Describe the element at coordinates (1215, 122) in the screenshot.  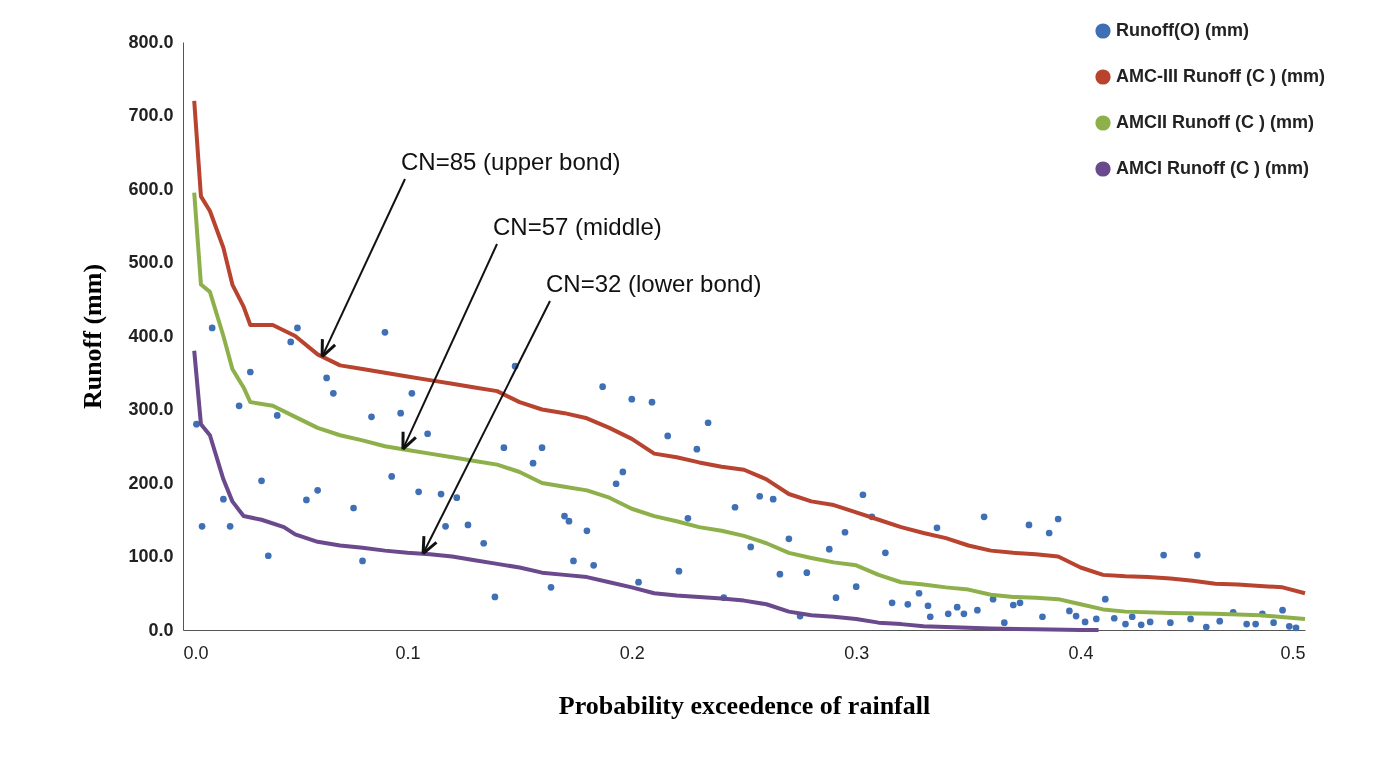
I see `legend-label: AMCII Runoff (C ) (mm)` at that location.